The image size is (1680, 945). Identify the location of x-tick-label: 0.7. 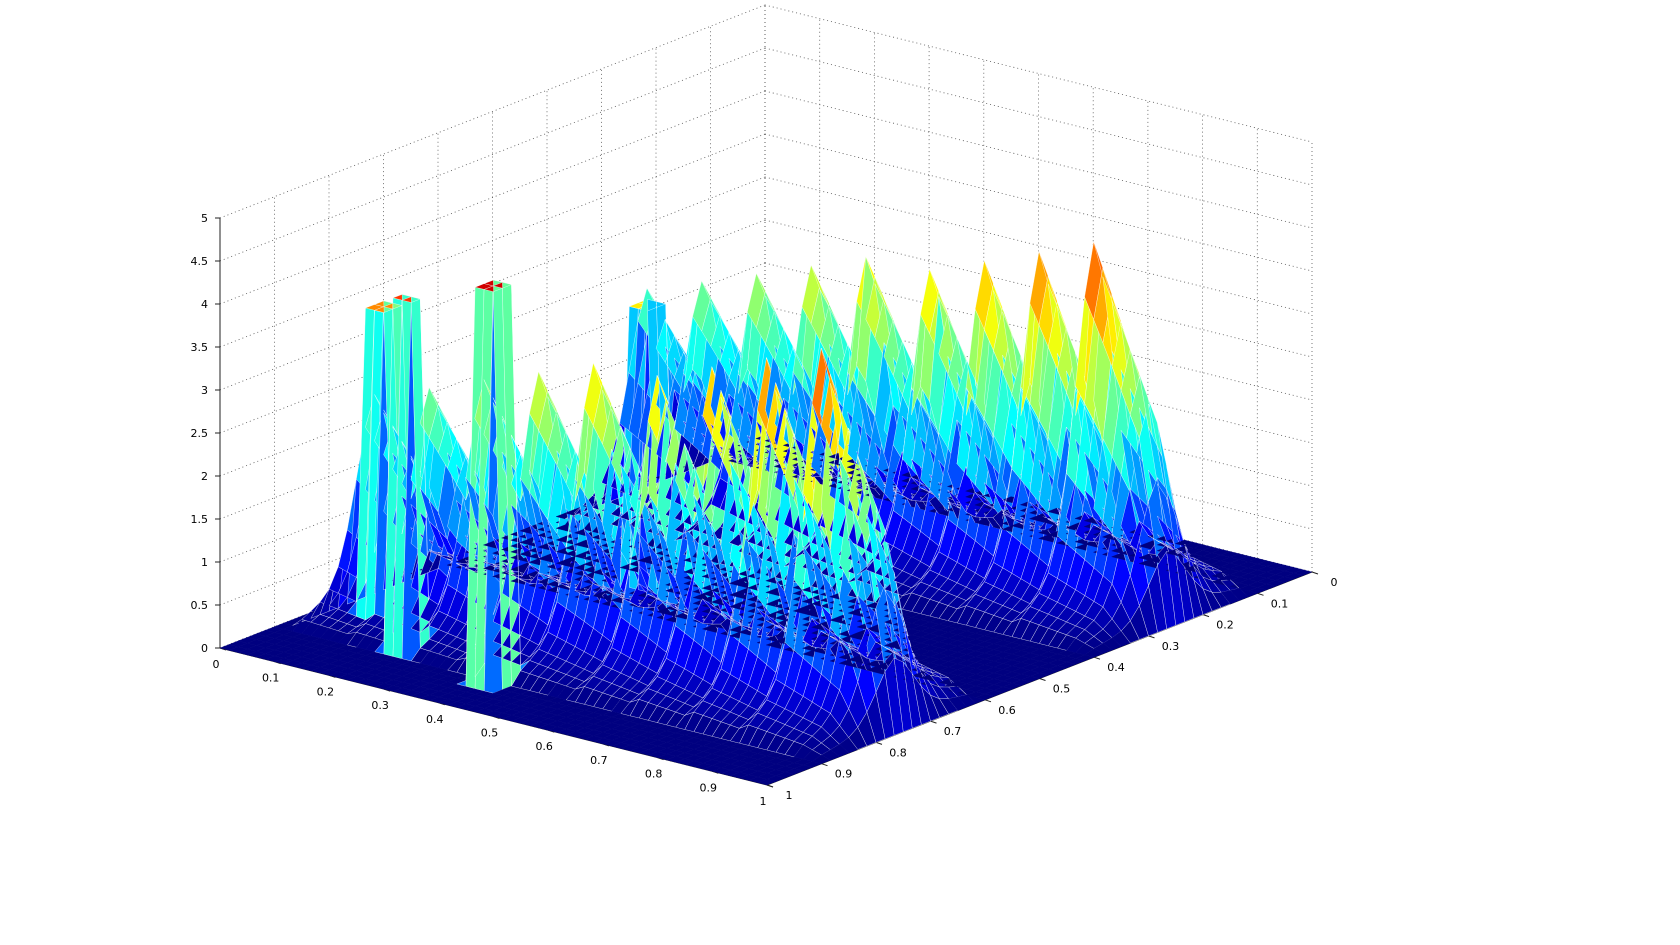
(599, 760).